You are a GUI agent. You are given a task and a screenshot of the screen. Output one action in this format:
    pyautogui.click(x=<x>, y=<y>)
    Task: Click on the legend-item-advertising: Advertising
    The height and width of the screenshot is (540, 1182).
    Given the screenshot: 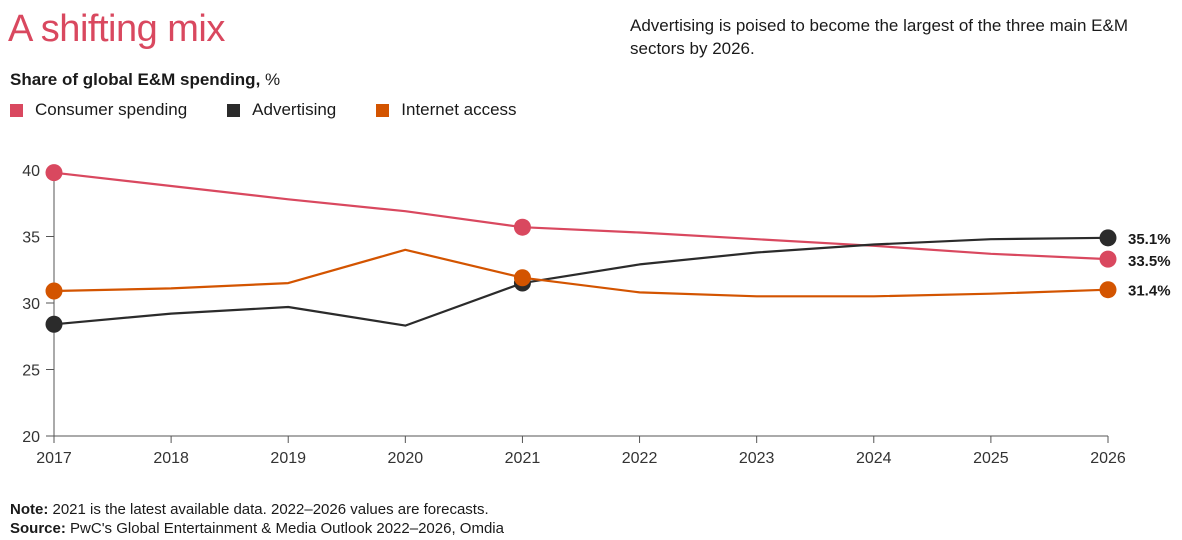 What is the action you would take?
    pyautogui.click(x=281, y=110)
    